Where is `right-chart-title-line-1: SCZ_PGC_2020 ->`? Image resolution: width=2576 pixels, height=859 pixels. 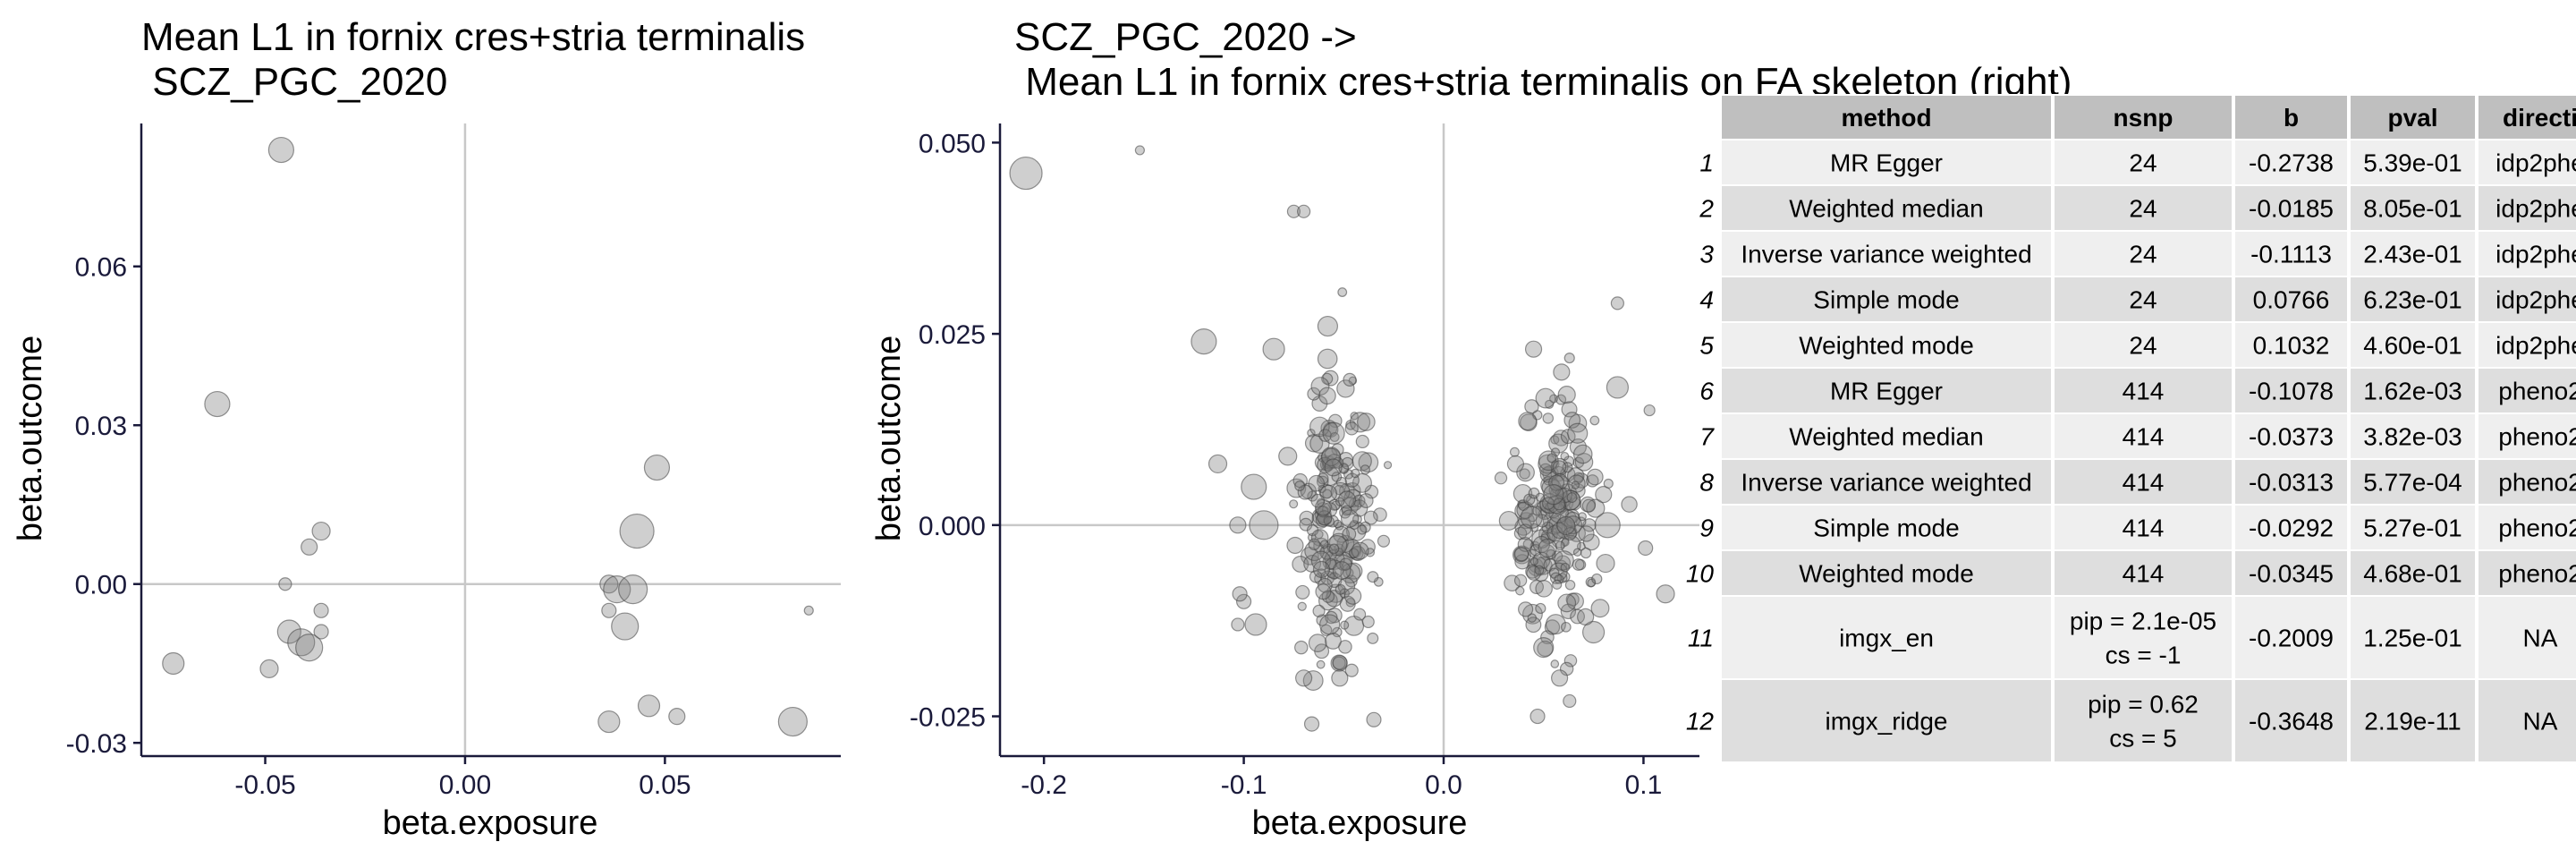
right-chart-title-line-1: SCZ_PGC_2020 -> is located at coordinates (1185, 37).